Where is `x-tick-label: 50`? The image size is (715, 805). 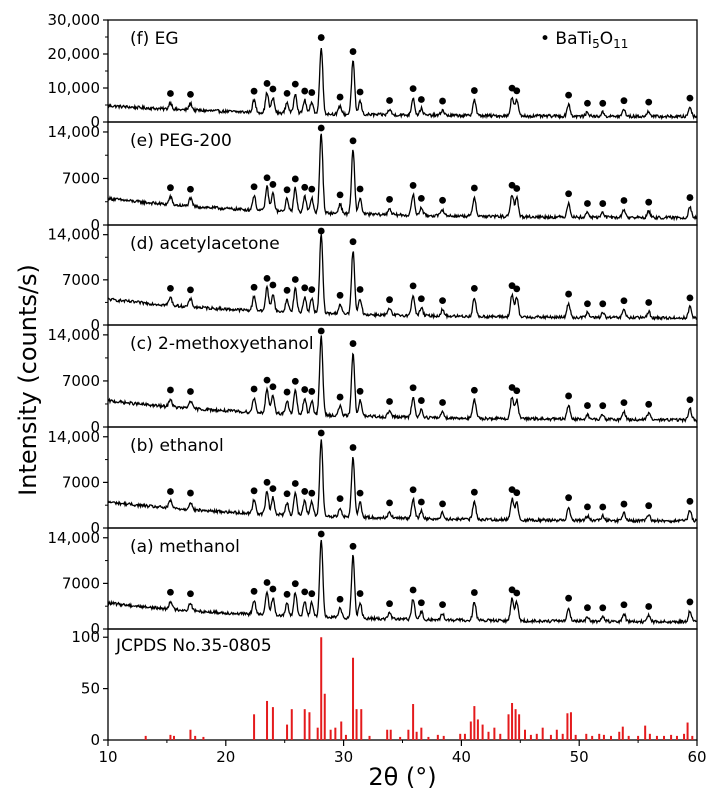 x-tick-label: 50 is located at coordinates (579, 757).